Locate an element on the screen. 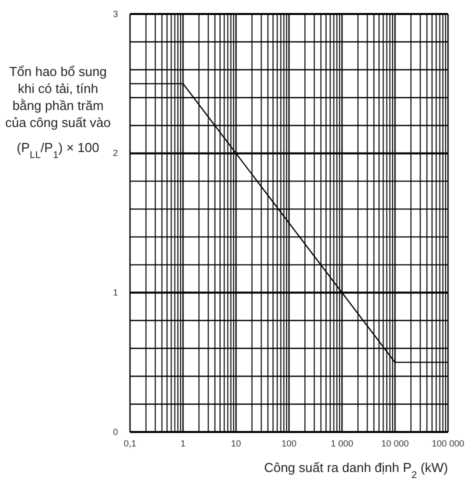 The width and height of the screenshot is (470, 486). y-tick-label: 3 is located at coordinates (115, 13).